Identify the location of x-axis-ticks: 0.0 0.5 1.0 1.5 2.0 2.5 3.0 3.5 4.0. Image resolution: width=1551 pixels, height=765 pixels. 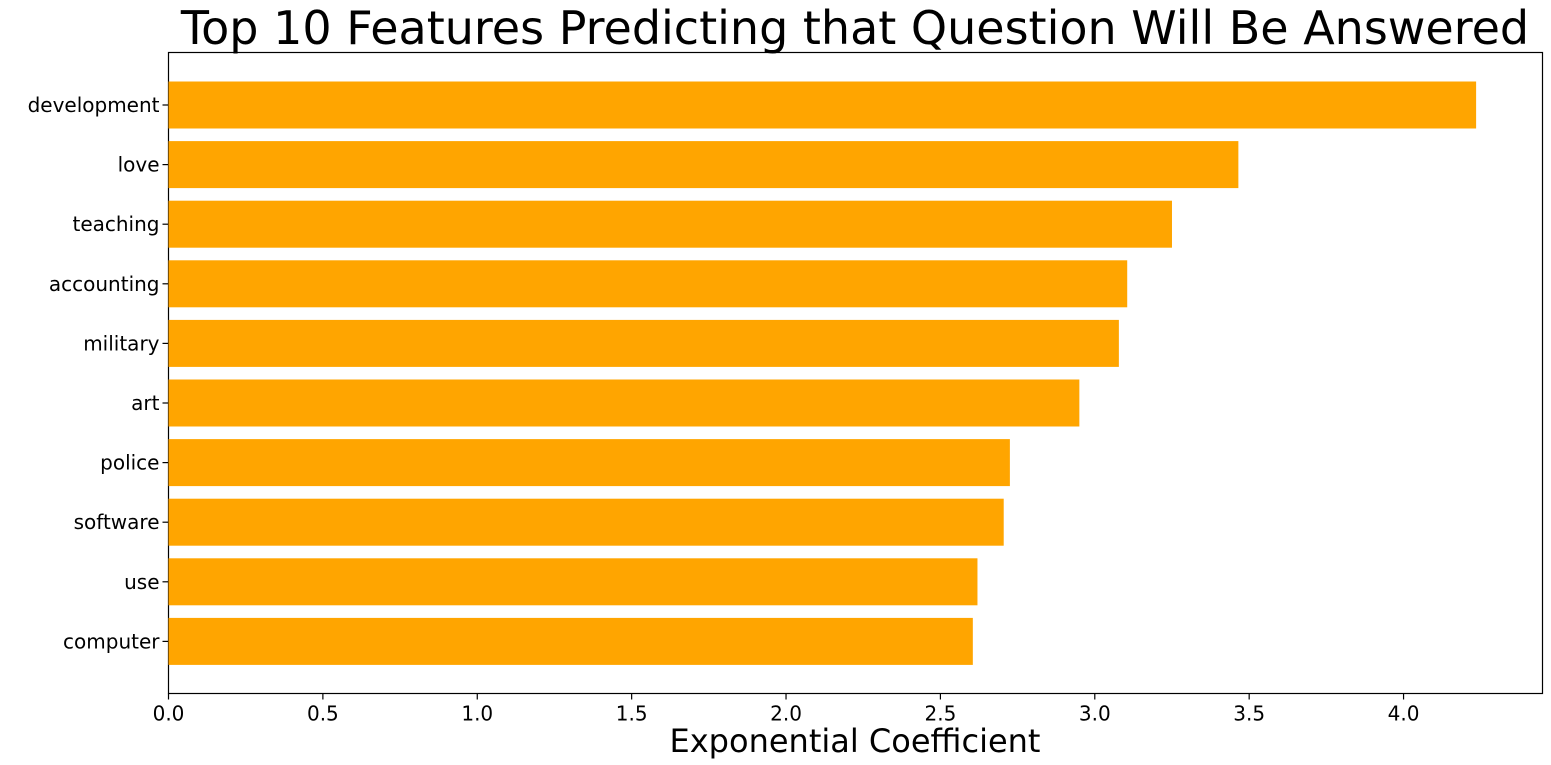
(786, 709).